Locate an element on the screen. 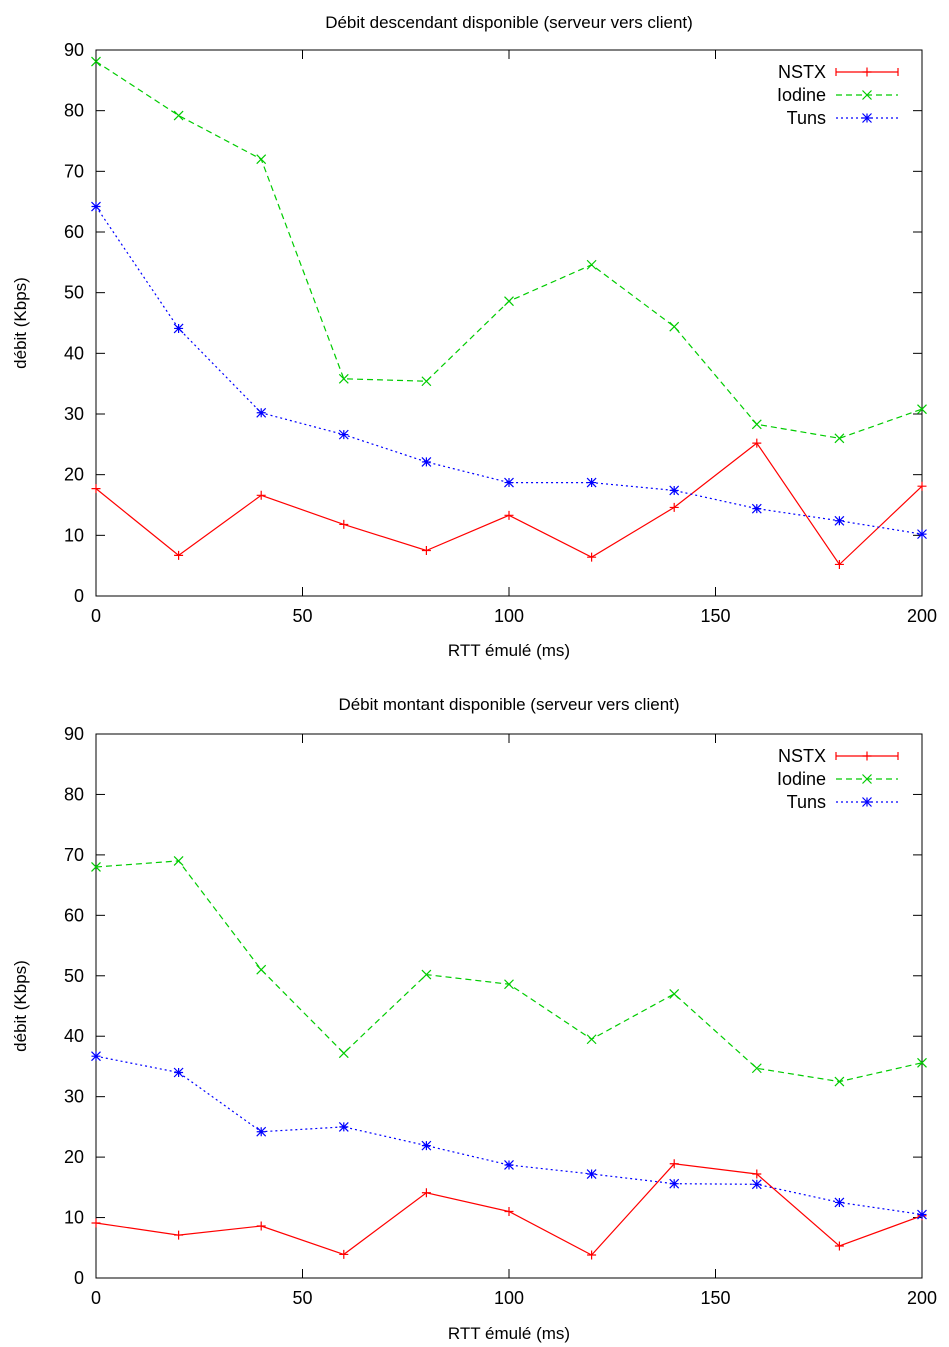 This screenshot has width=949, height=1347. x-tick-label: 150 is located at coordinates (715, 616).